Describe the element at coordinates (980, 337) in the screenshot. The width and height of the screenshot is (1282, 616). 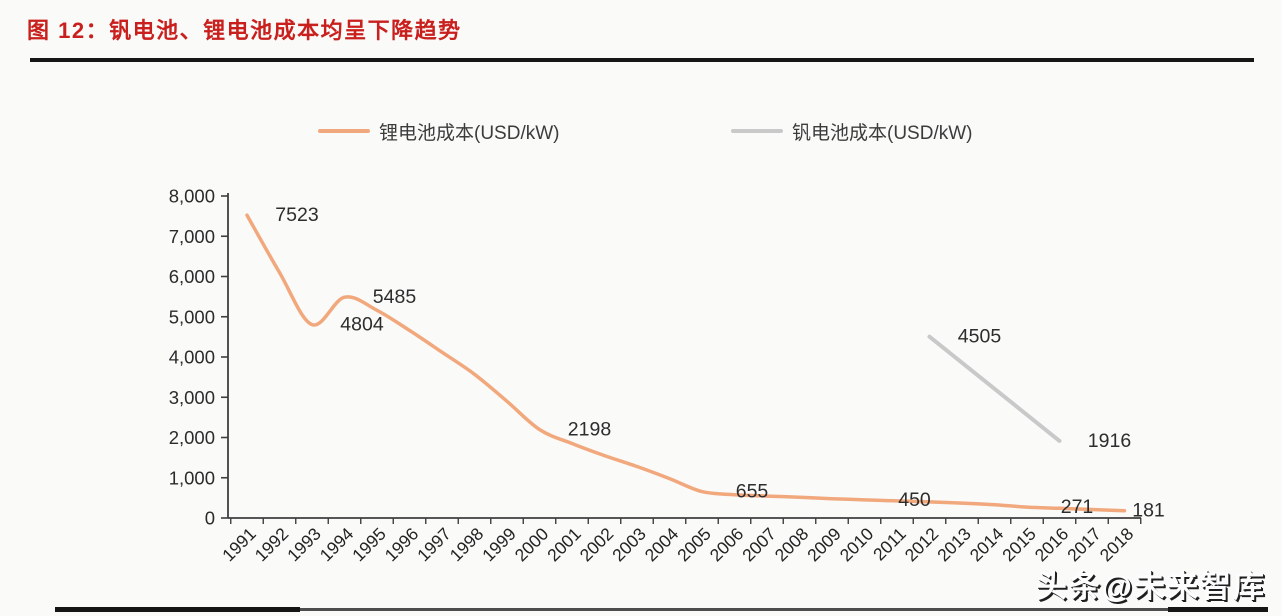
I see `data-point-label: 4505` at that location.